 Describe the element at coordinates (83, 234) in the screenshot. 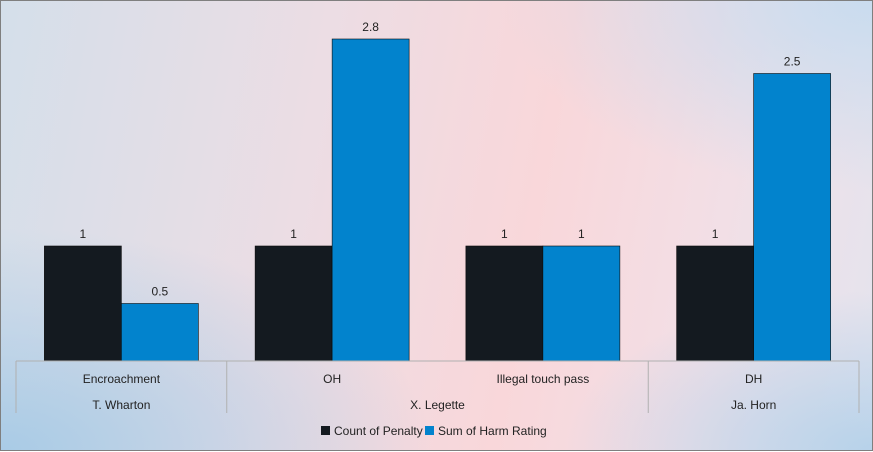

I see `data-label-count-0: 1` at that location.